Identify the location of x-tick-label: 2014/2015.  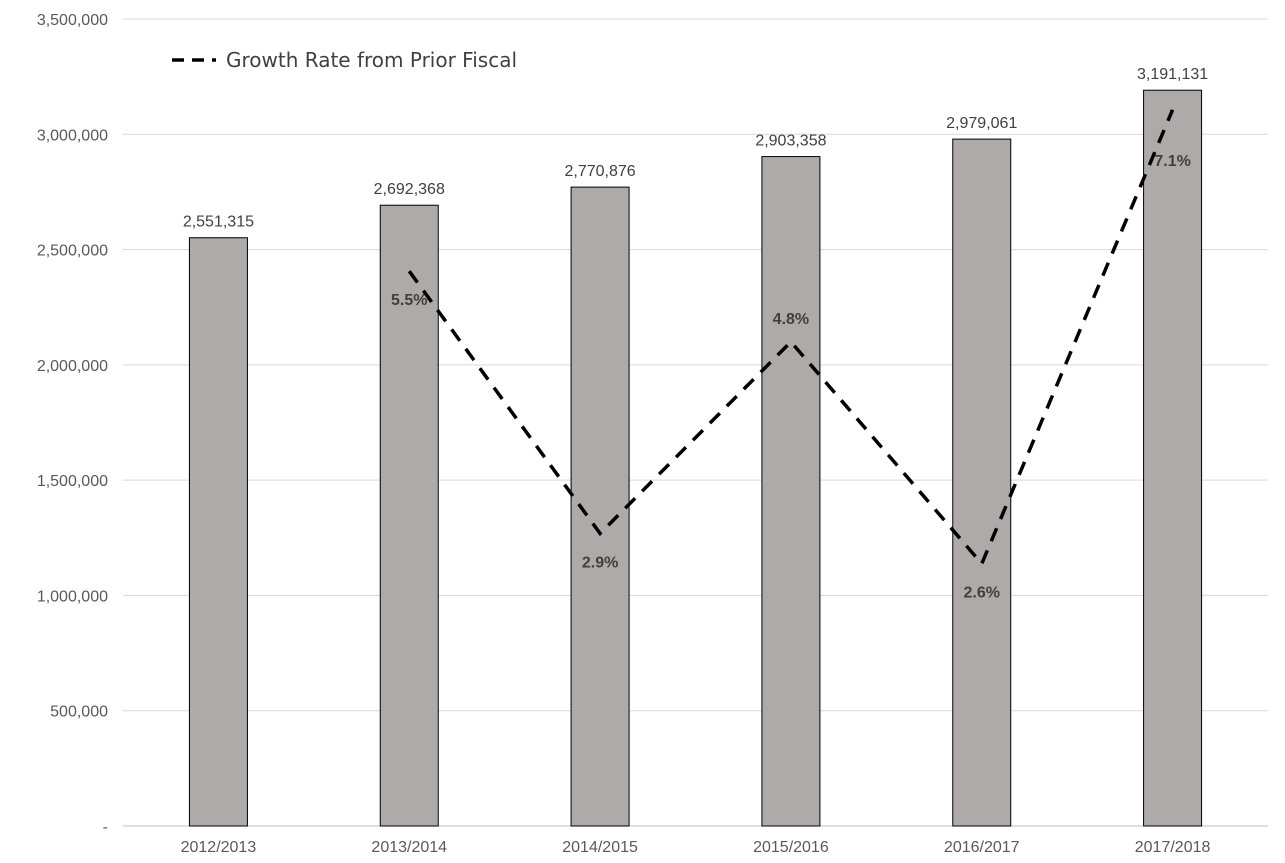
(600, 847).